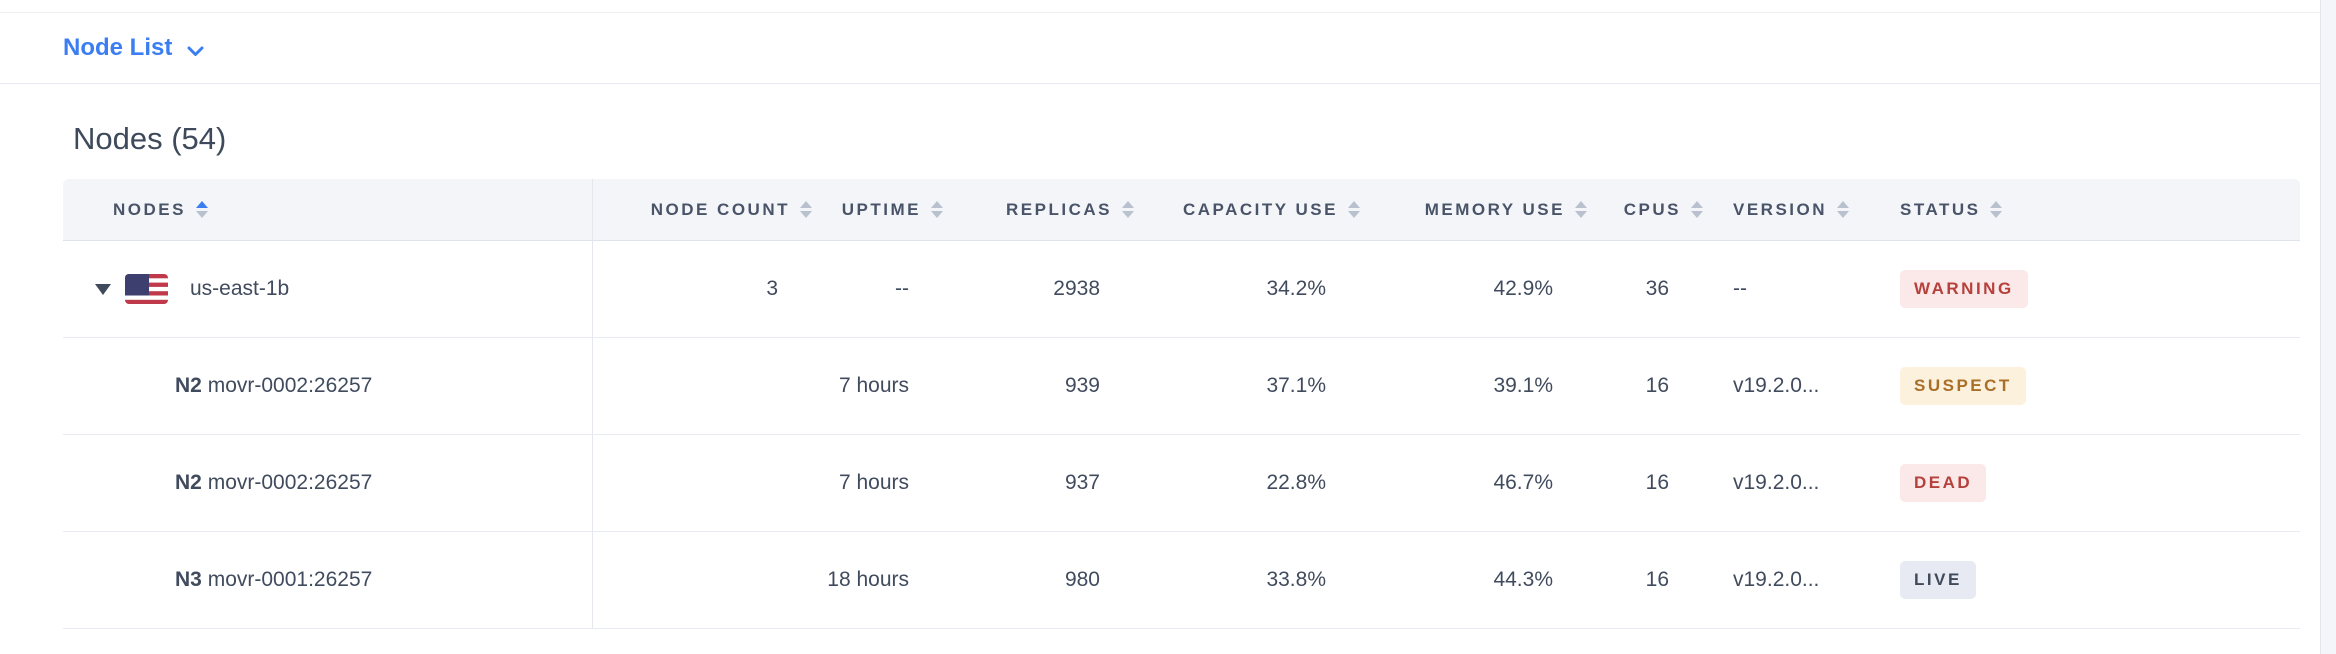 This screenshot has height=654, width=2336. Describe the element at coordinates (877, 580) in the screenshot. I see `uptime-cell: 18 hours` at that location.